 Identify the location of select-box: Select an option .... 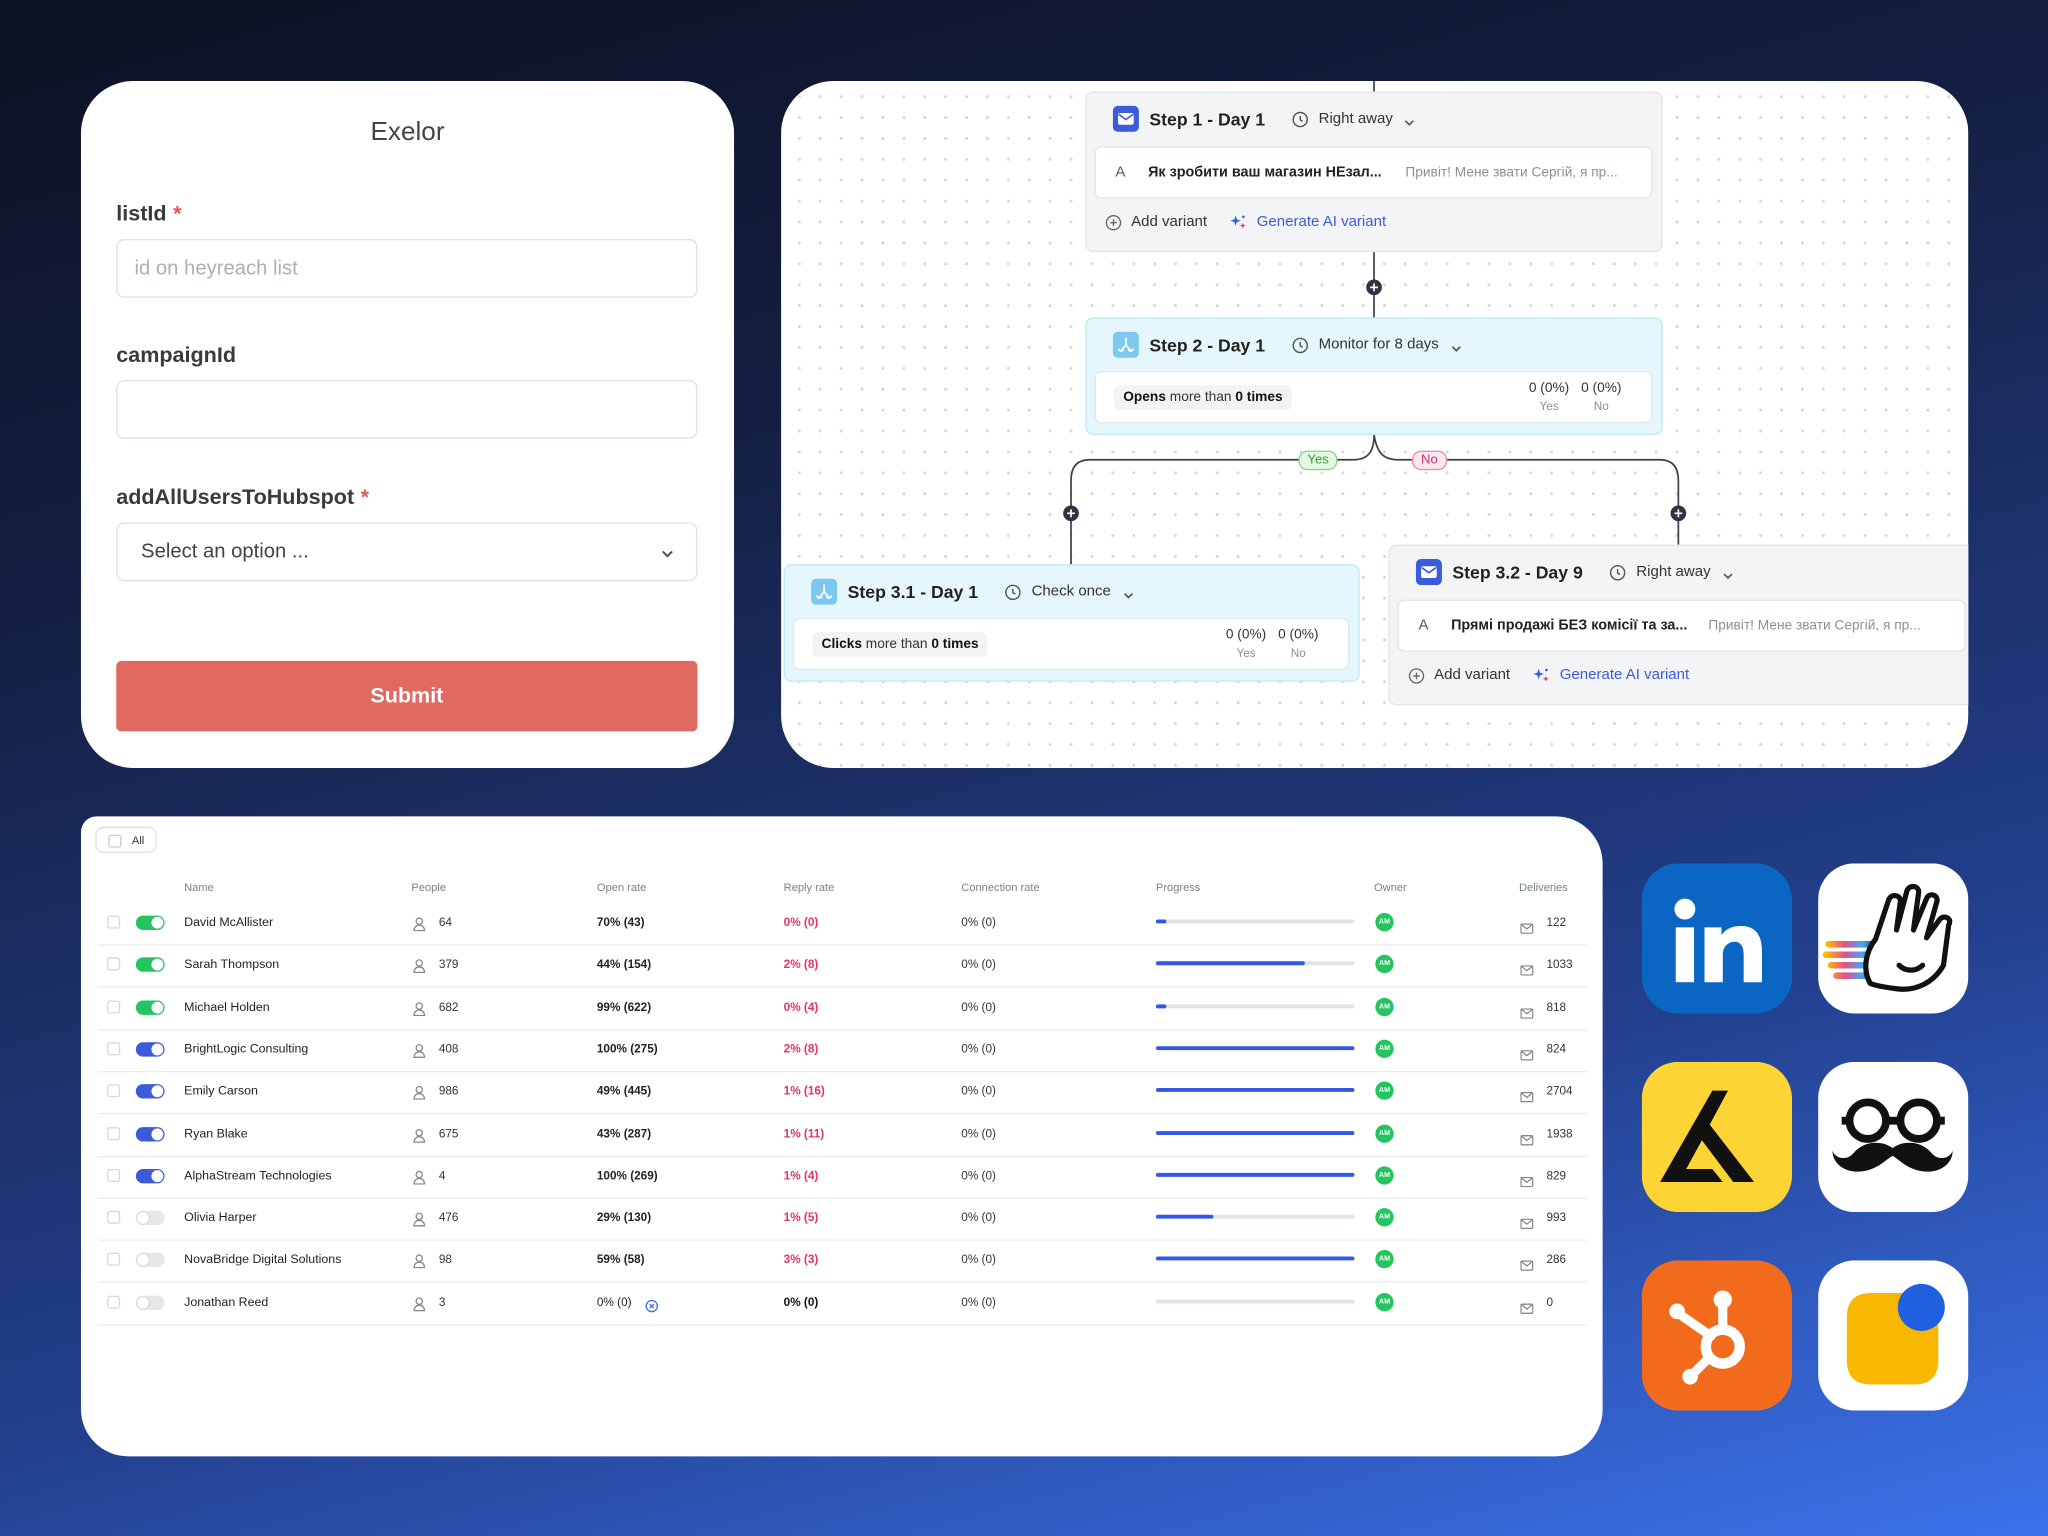
(407, 552).